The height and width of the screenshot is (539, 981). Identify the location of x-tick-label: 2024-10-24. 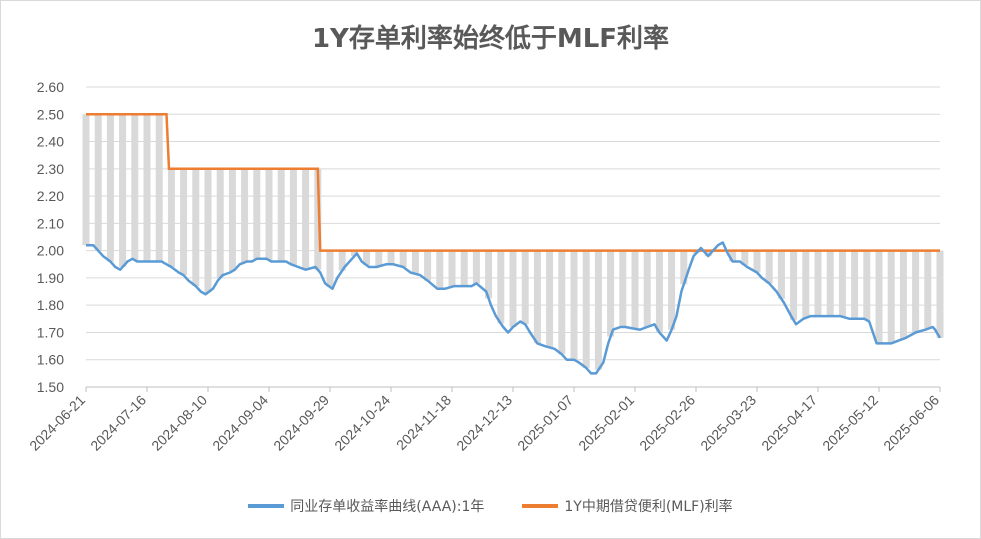
(362, 423).